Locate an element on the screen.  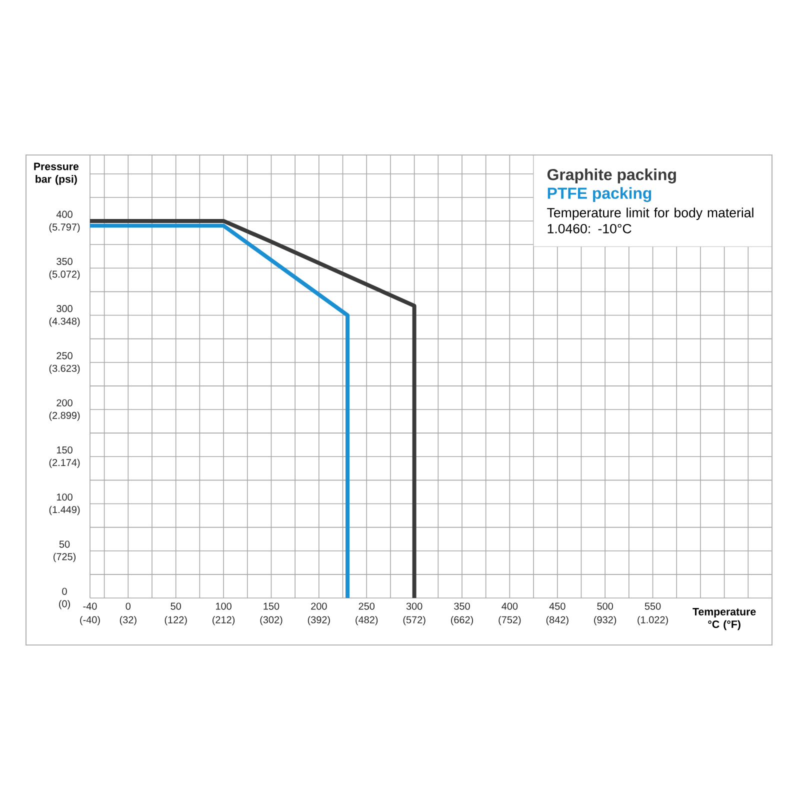
y-tick-label: 350 is located at coordinates (64, 261).